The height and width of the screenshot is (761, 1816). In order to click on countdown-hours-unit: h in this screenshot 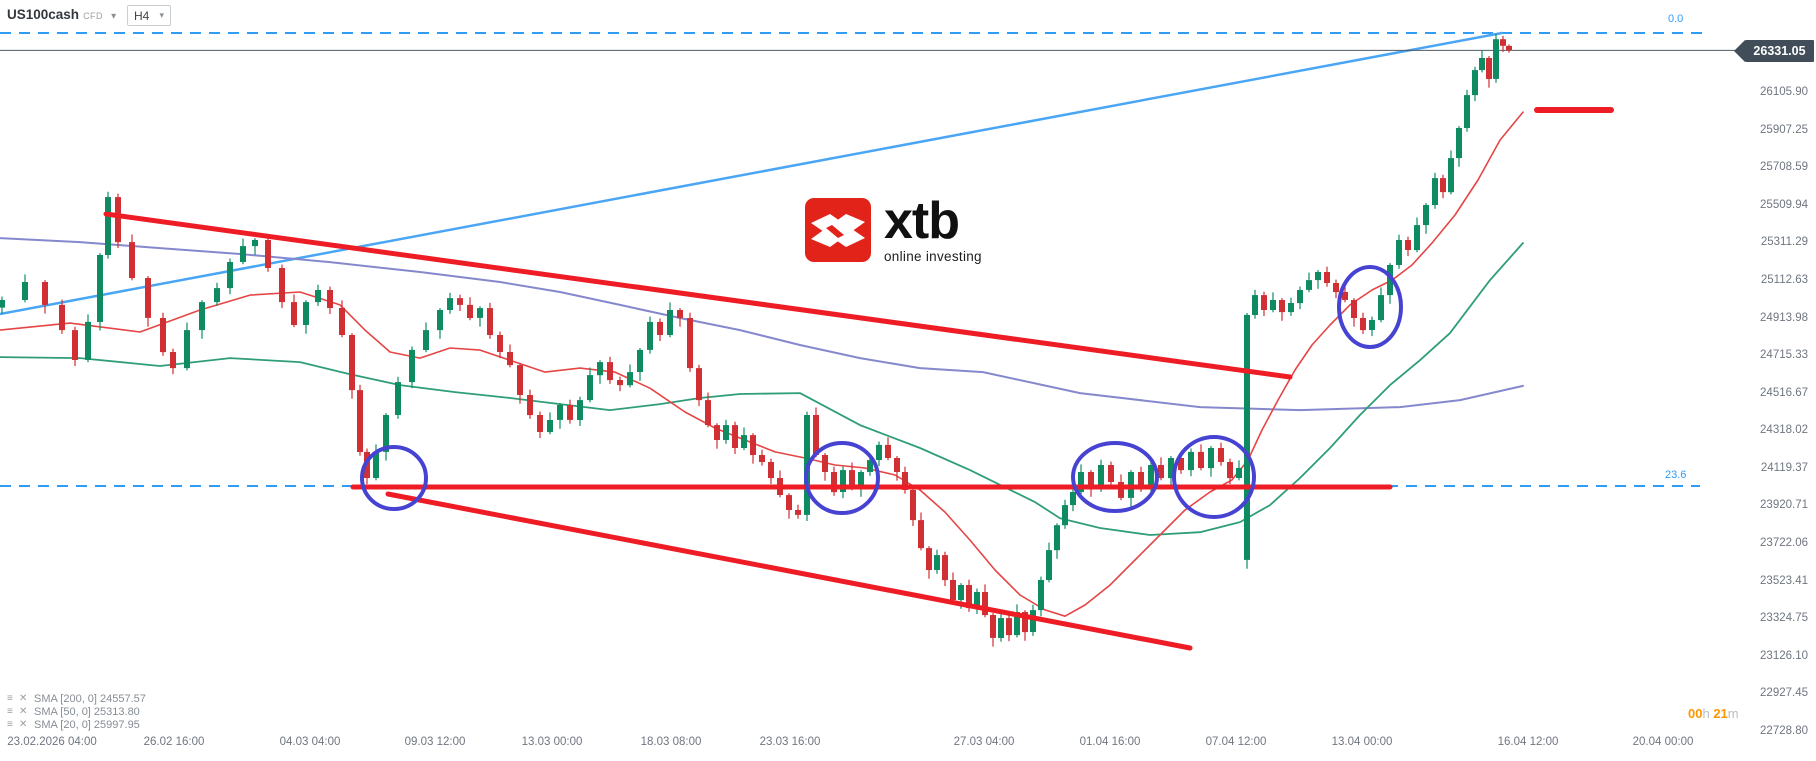, I will do `click(1706, 713)`.